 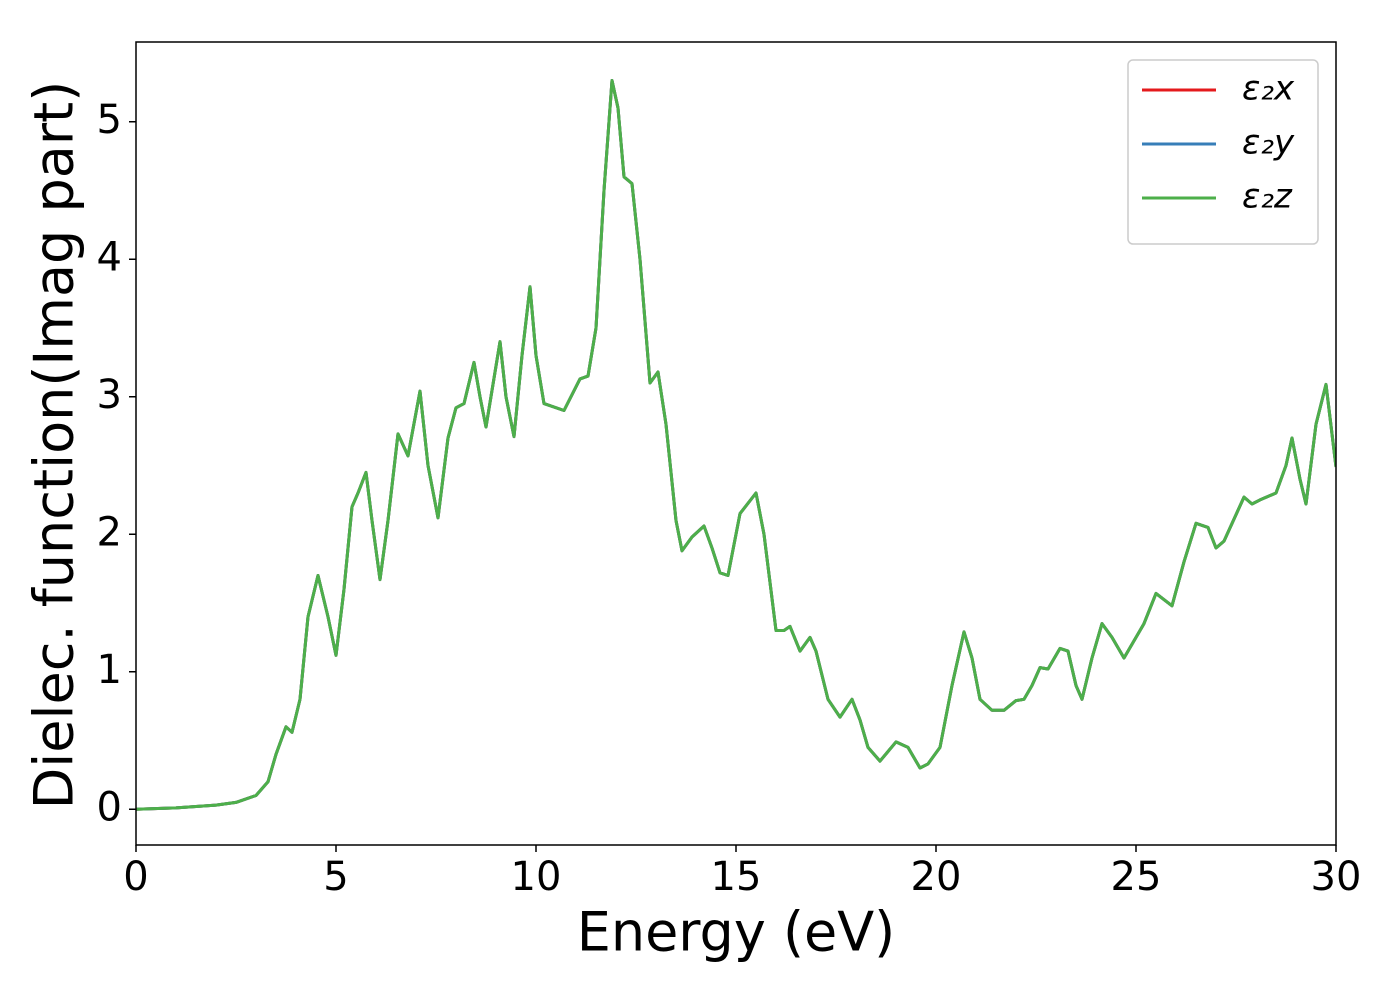 I want to click on y-tick-label: 3, so click(x=109, y=395).